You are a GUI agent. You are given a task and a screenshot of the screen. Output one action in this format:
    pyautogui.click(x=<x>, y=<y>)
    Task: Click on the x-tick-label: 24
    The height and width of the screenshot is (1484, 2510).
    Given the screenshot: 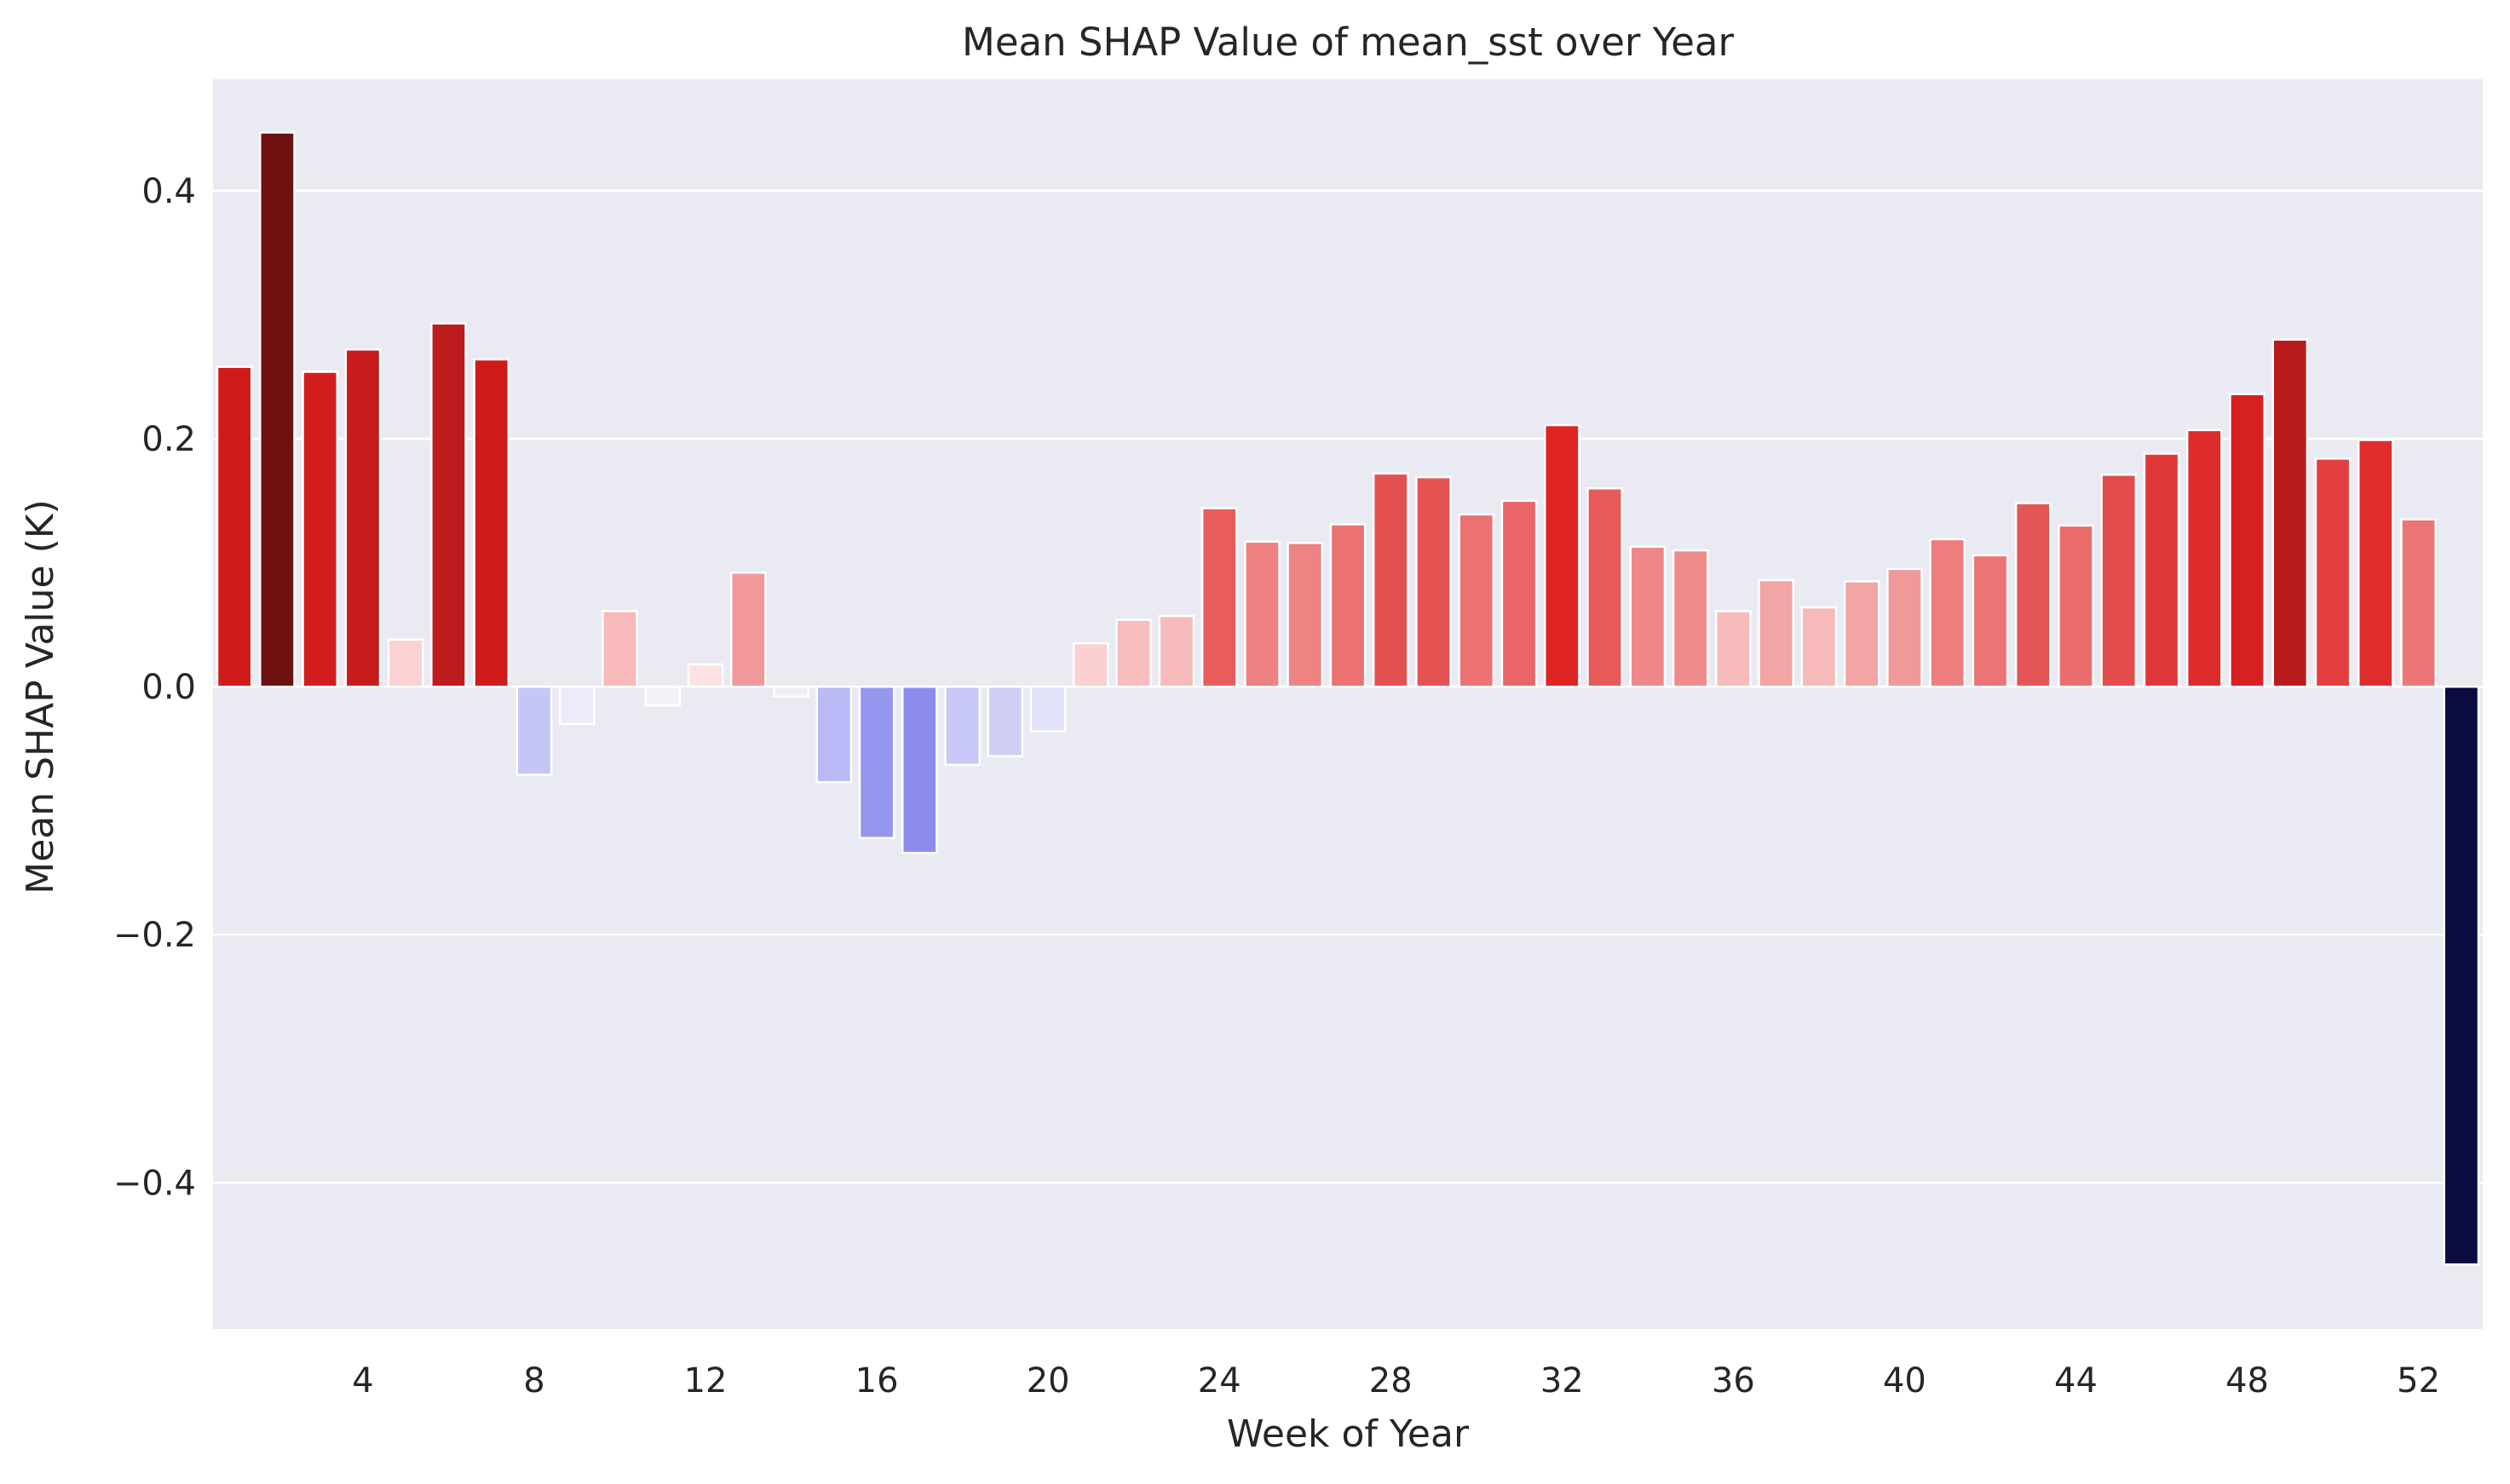 What is the action you would take?
    pyautogui.click(x=1219, y=1381)
    